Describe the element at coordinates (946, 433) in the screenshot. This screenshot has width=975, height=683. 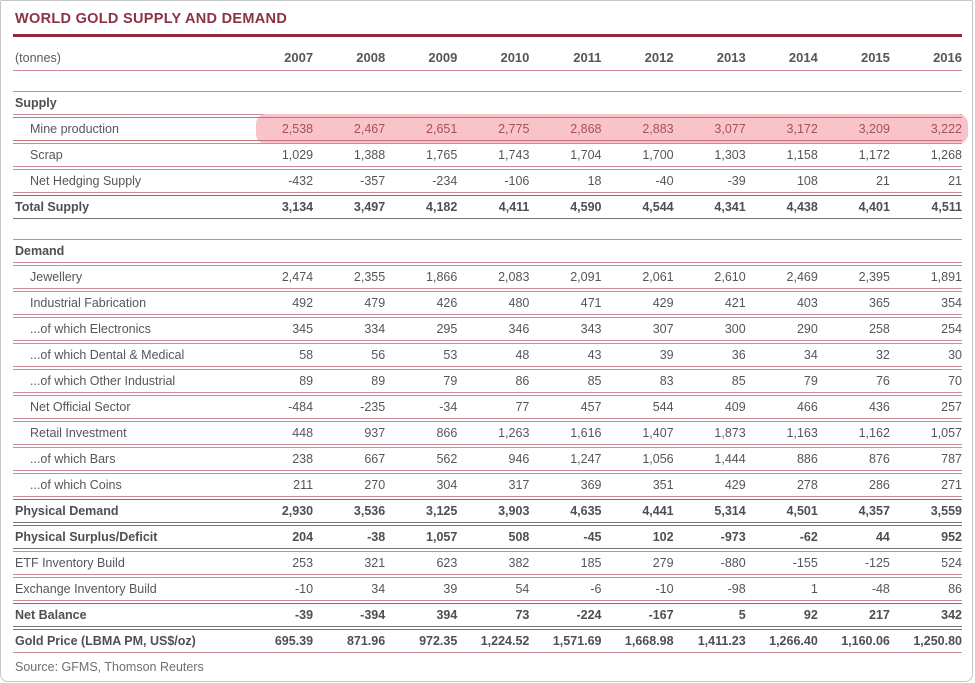
I see `value-cell: 1,057` at that location.